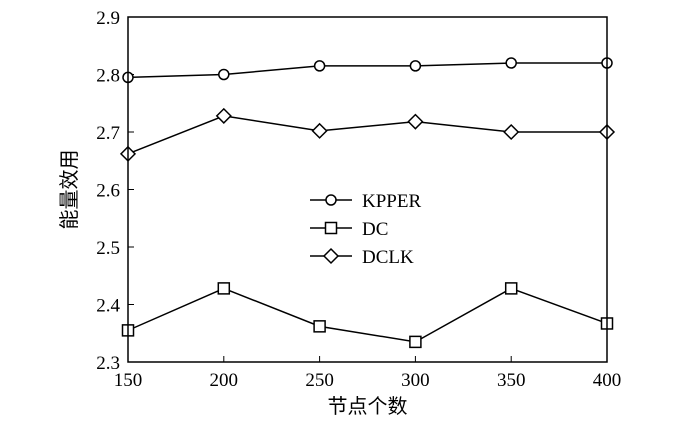 The width and height of the screenshot is (700, 422). What do you see at coordinates (367, 135) in the screenshot?
I see `series-line-dclk` at bounding box center [367, 135].